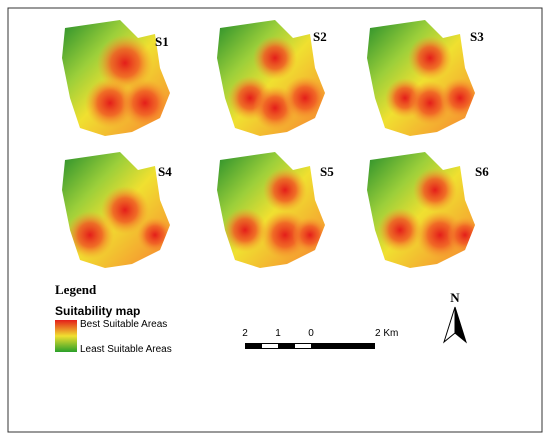 The height and width of the screenshot is (442, 550). What do you see at coordinates (126, 349) in the screenshot?
I see `legend-label: Least Suitable Areas` at bounding box center [126, 349].